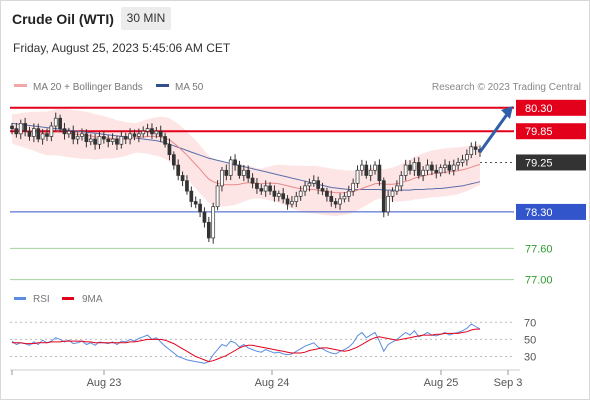 This screenshot has width=590, height=400. Describe the element at coordinates (530, 340) in the screenshot. I see `rsi-tick-label: 50` at that location.